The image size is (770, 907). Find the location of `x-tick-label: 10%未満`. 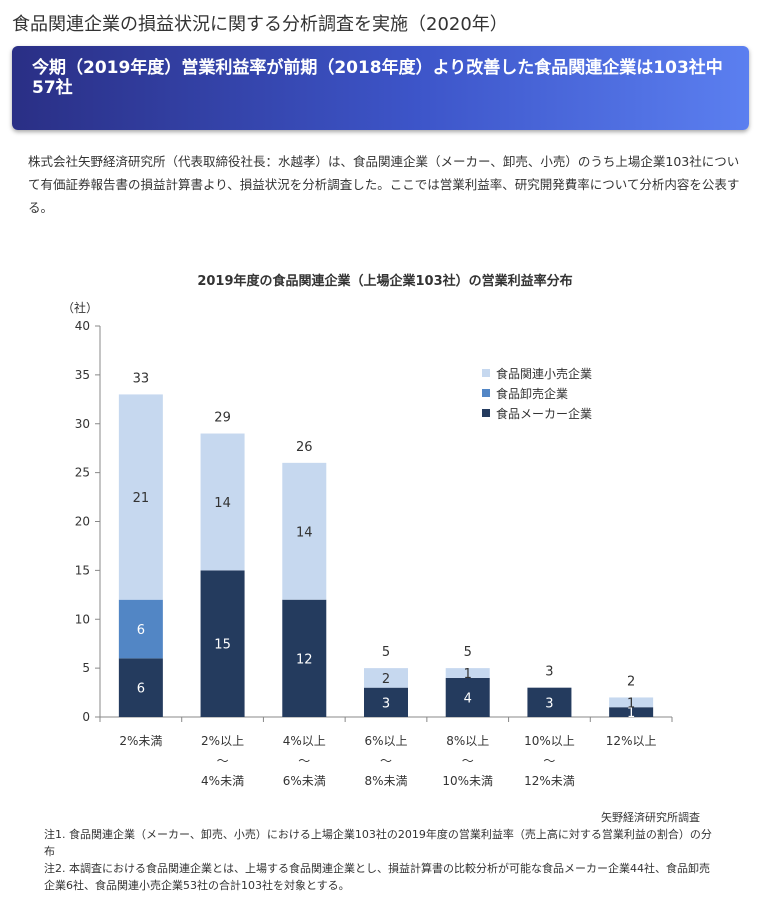

x-tick-label: 10%未満 is located at coordinates (467, 781).